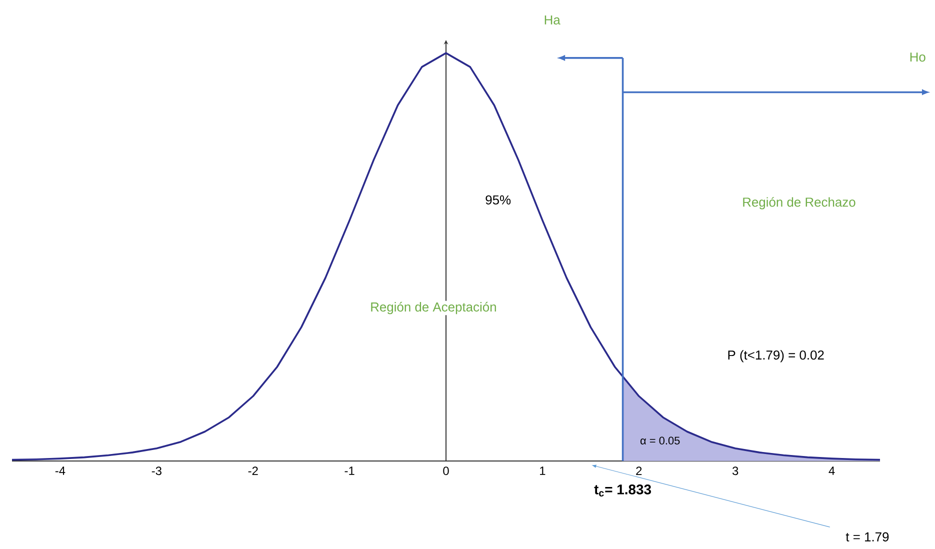 This screenshot has height=549, width=935. What do you see at coordinates (918, 57) in the screenshot?
I see `text: Ho` at bounding box center [918, 57].